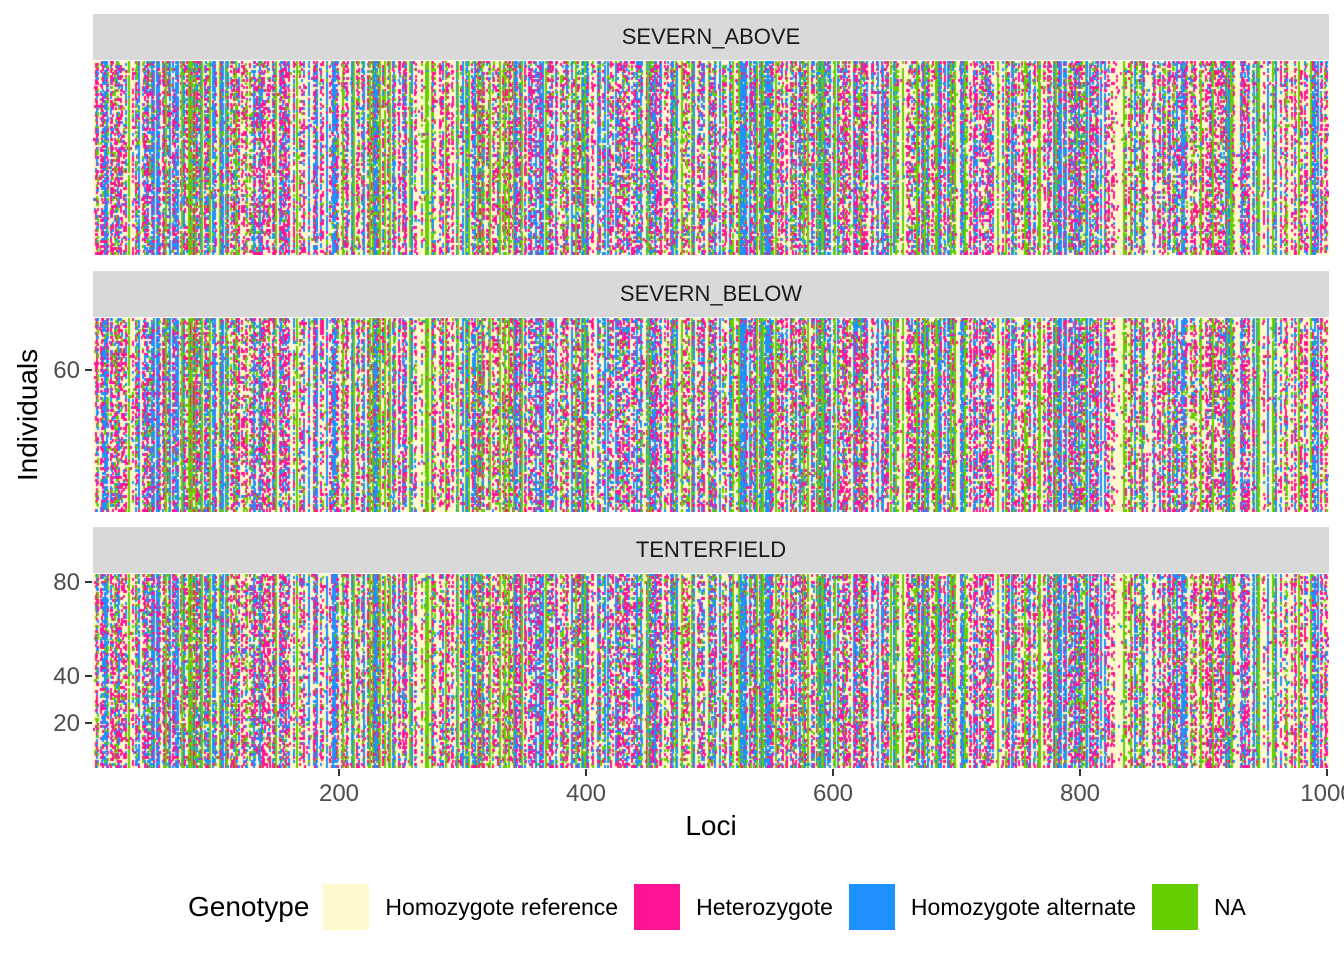  Describe the element at coordinates (66, 676) in the screenshot. I see `y-tick-label: 40` at that location.